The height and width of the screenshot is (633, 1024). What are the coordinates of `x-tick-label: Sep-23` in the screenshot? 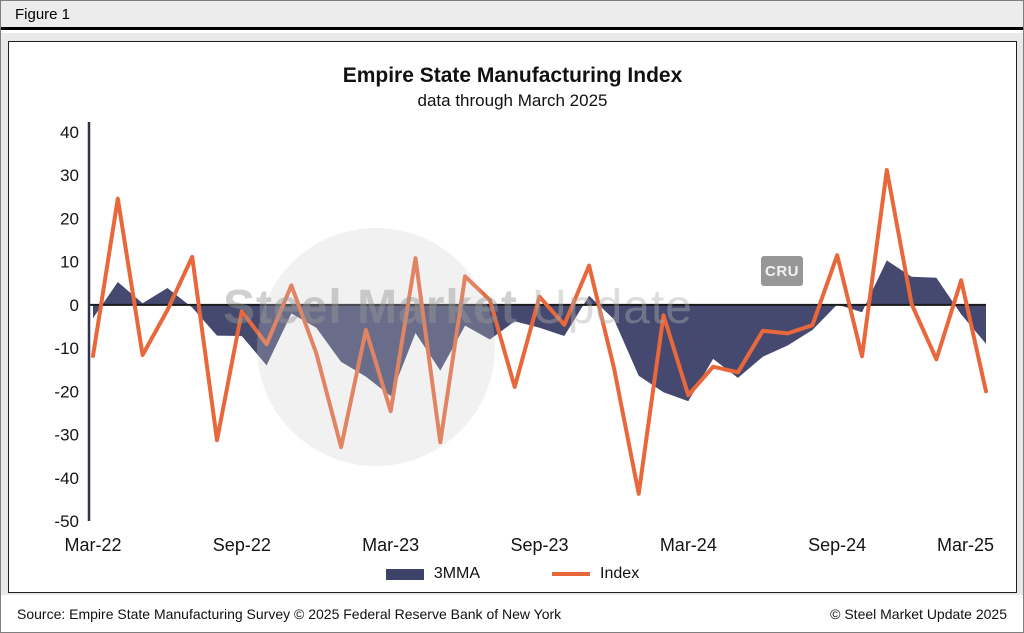 It's located at (539, 545).